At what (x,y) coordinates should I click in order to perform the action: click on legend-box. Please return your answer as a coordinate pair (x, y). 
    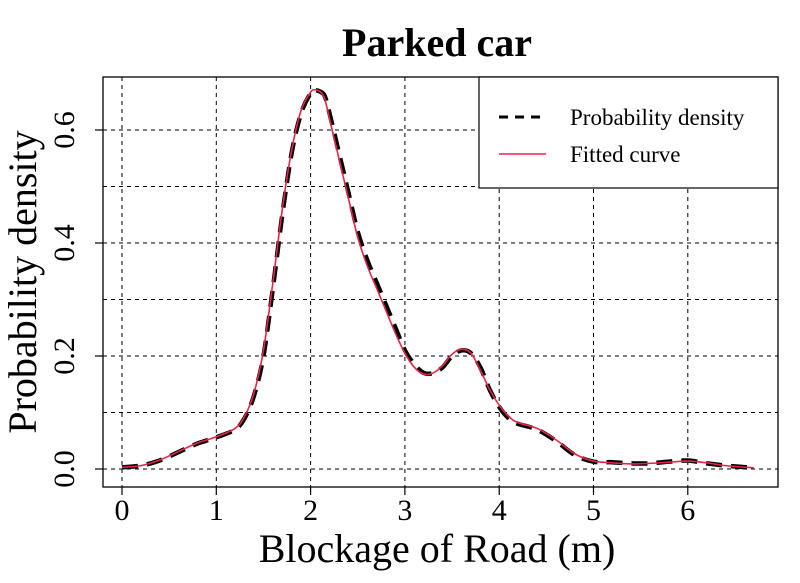
    Looking at the image, I should click on (628, 132).